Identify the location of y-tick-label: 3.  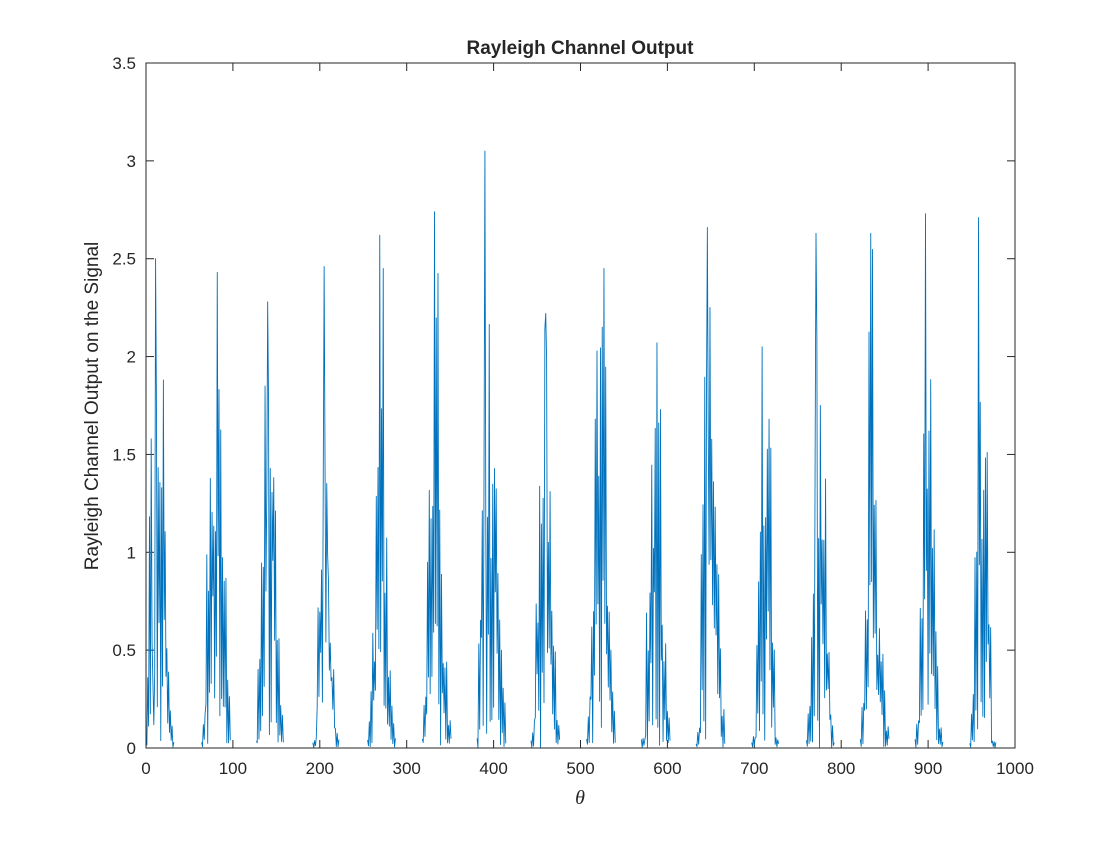
(131, 161).